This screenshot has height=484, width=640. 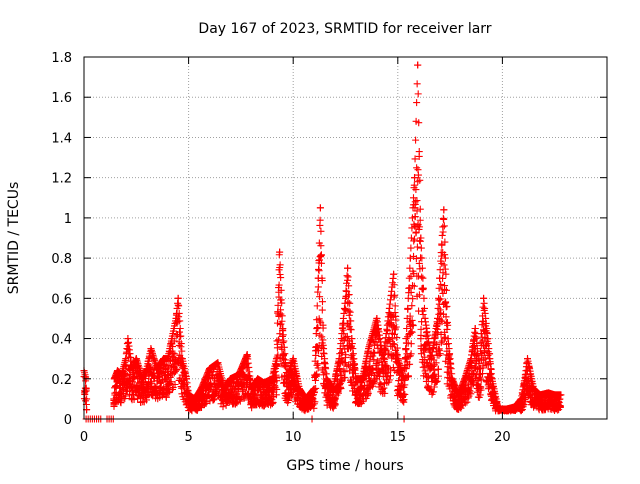 I want to click on y-tick-label: 0.4, so click(x=61, y=340).